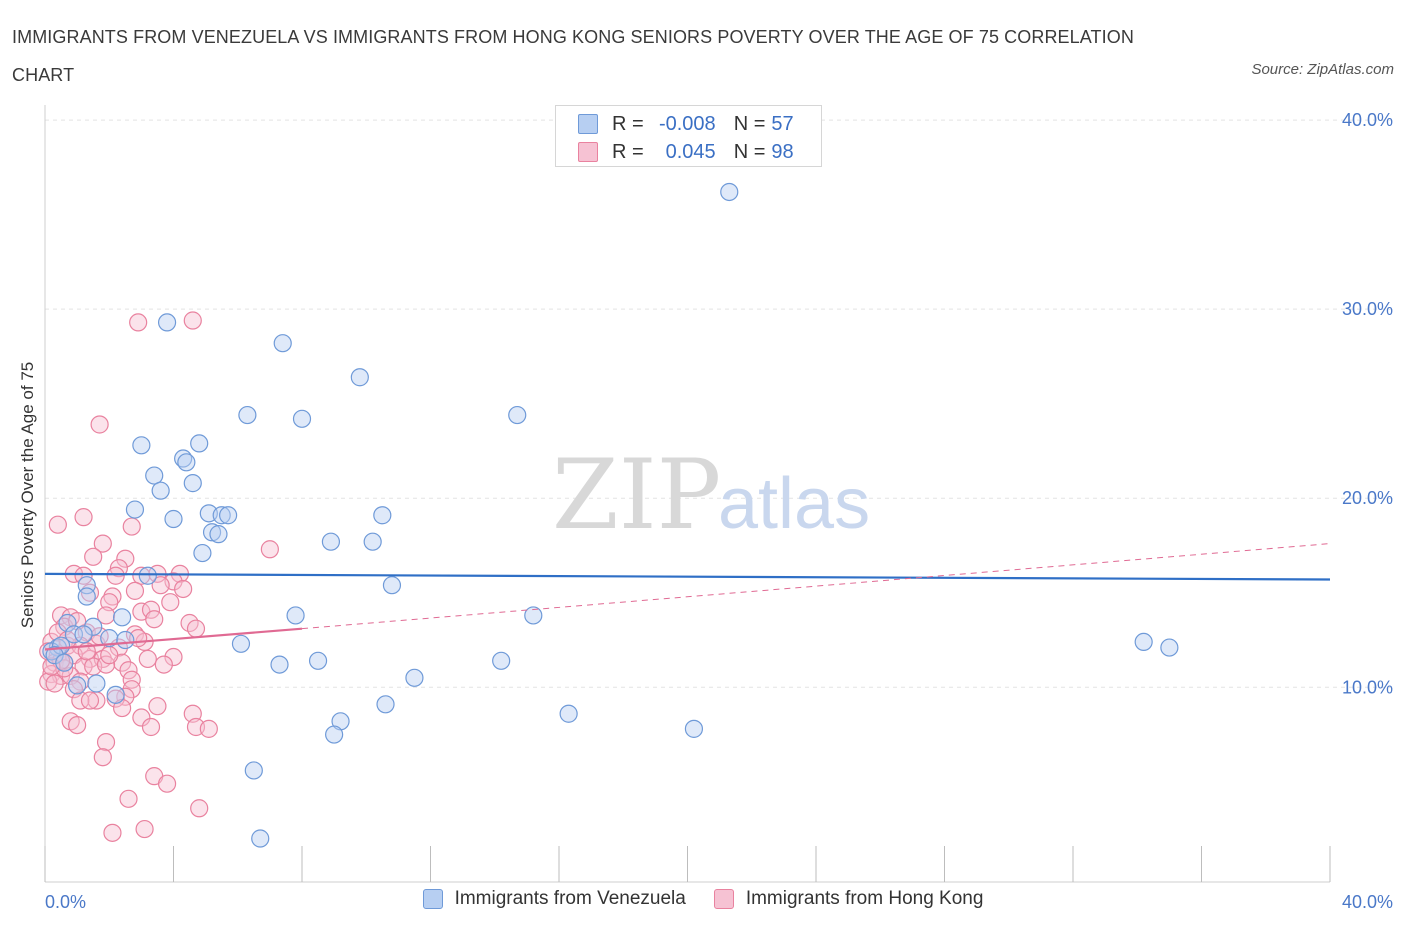 This screenshot has height=930, width=1406. What do you see at coordinates (687, 123) in the screenshot?
I see `r-value: -0.008` at bounding box center [687, 123].